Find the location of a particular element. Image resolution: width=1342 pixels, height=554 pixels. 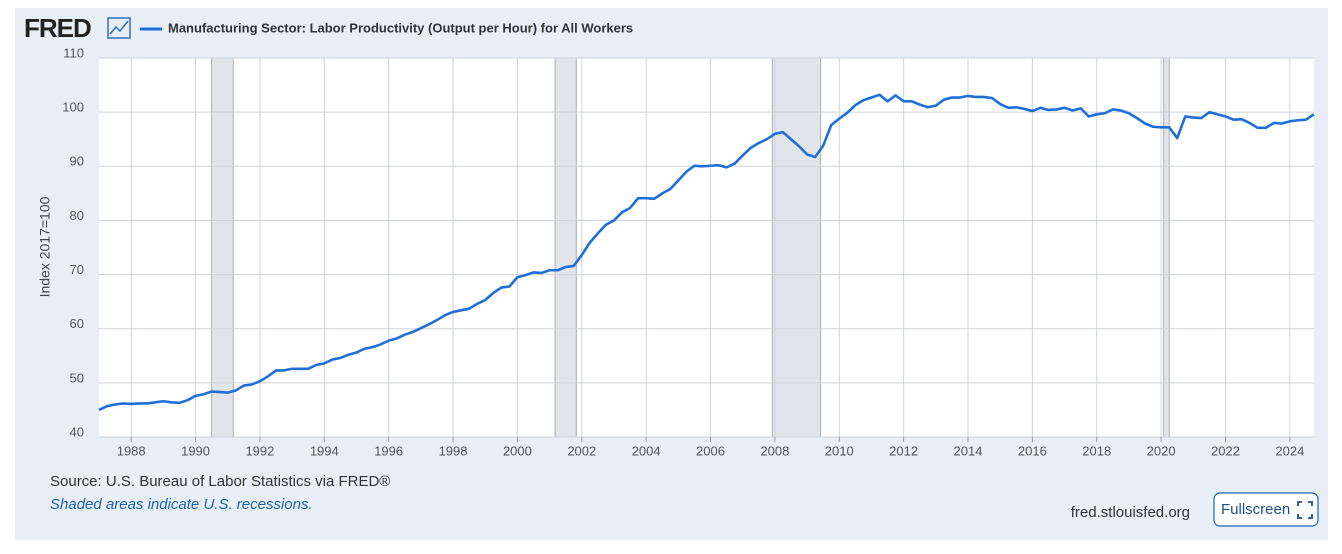

x-tick-label: 1996 is located at coordinates (388, 450).